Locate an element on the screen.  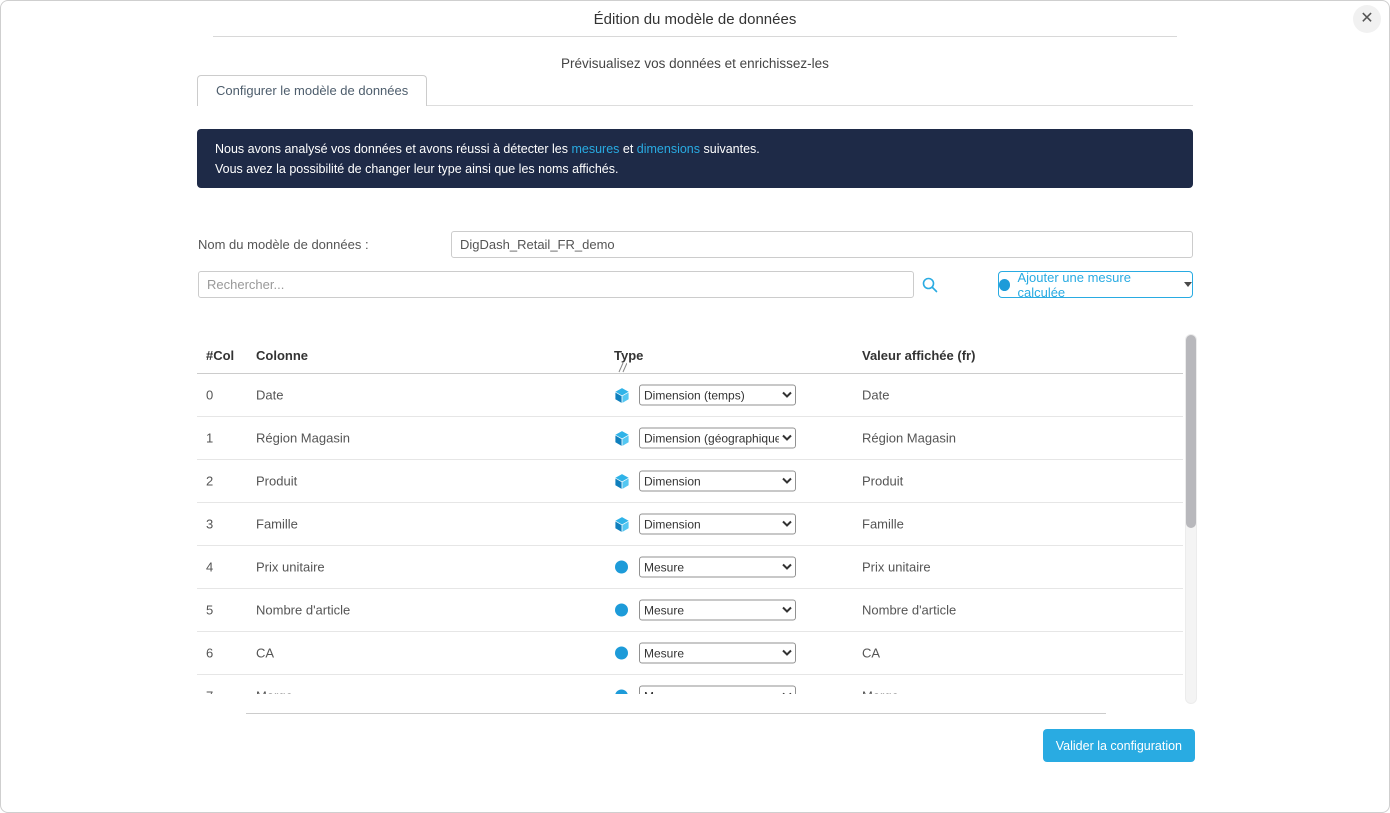
model-name-input is located at coordinates (822, 244).